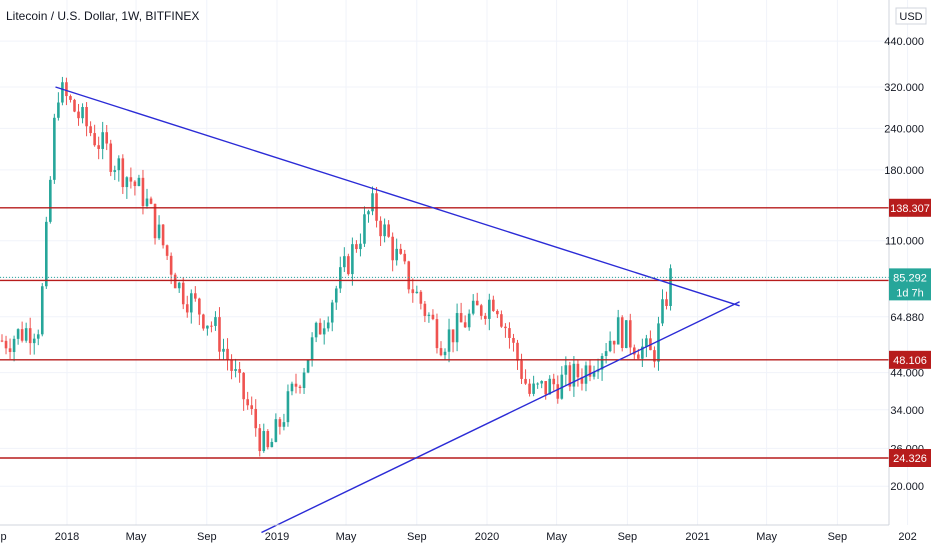 The width and height of the screenshot is (932, 550). I want to click on price-tick-label: 240.000, so click(904, 129).